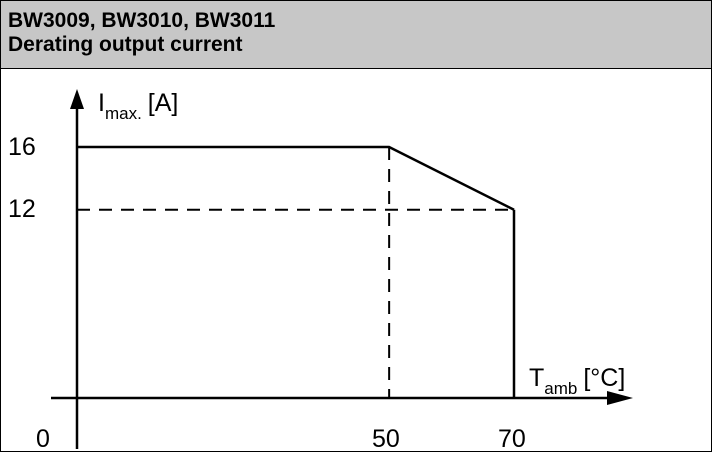 This screenshot has width=712, height=452. Describe the element at coordinates (138, 106) in the screenshot. I see `y-axis-label: Imax. [A]` at that location.